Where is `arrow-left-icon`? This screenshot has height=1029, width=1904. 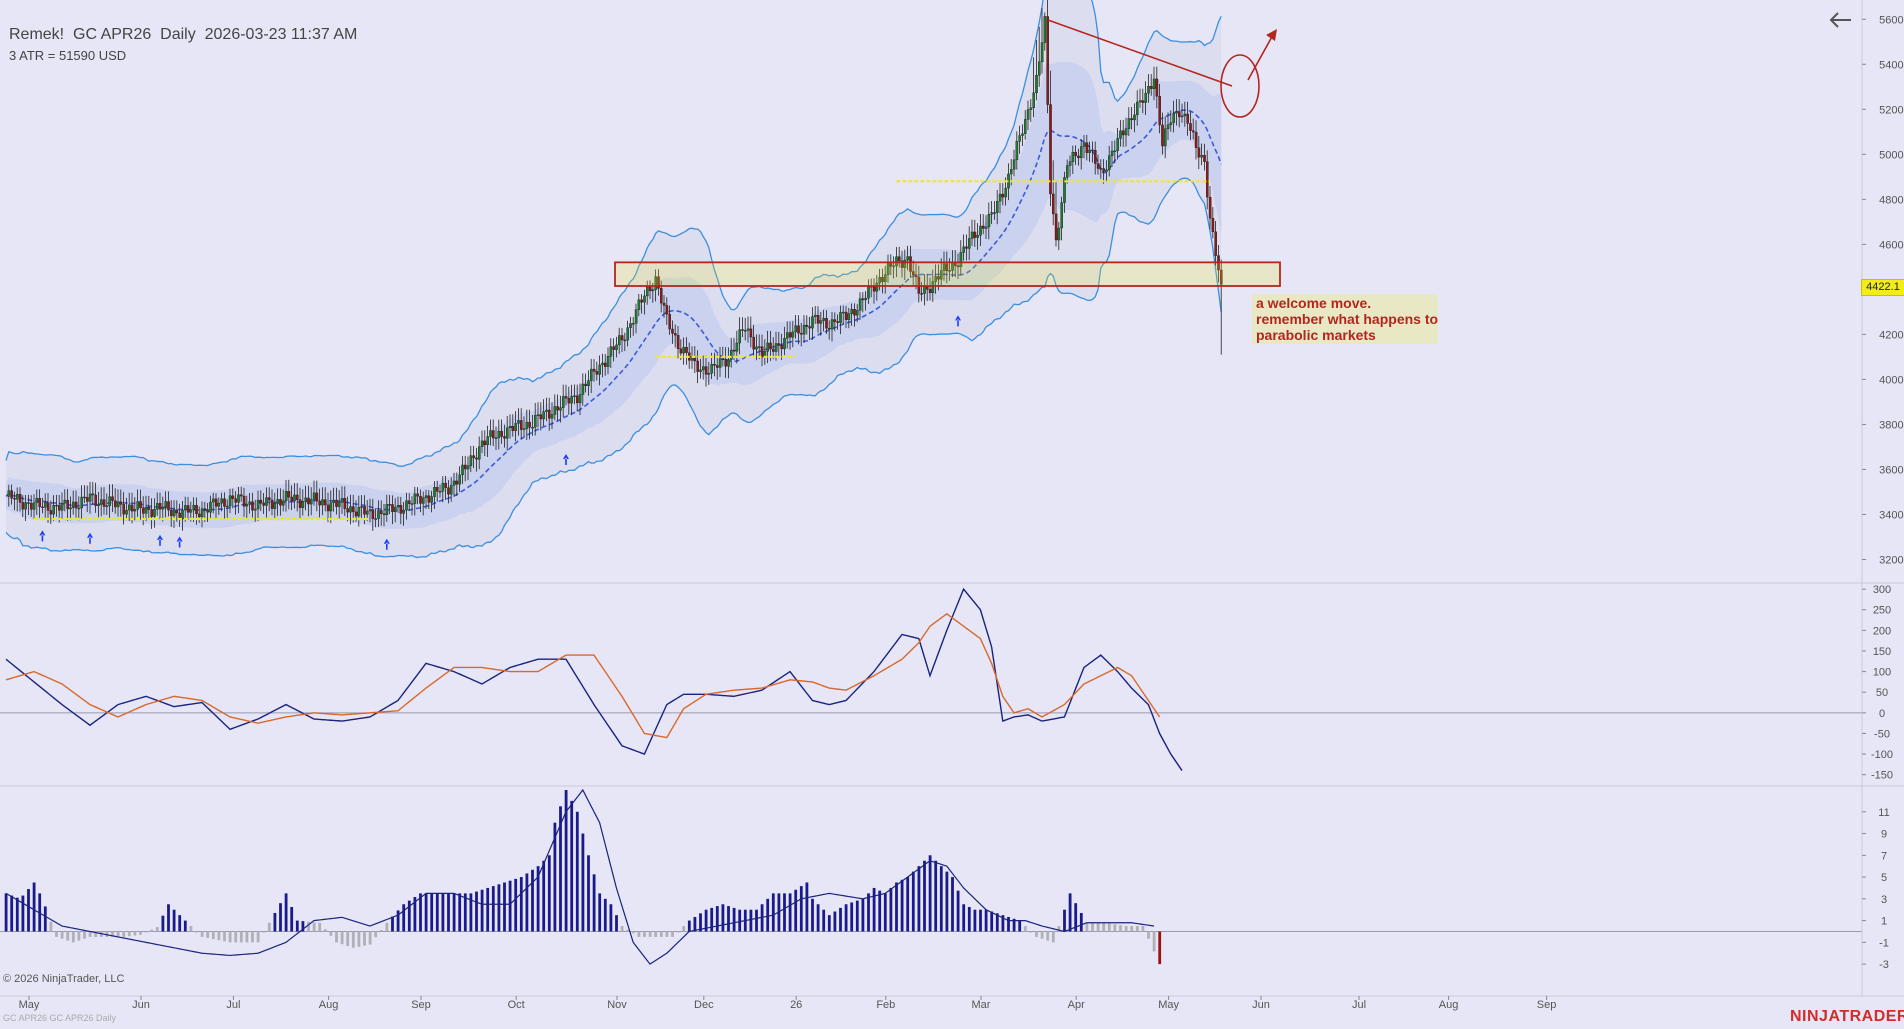 arrow-left-icon is located at coordinates (1841, 20).